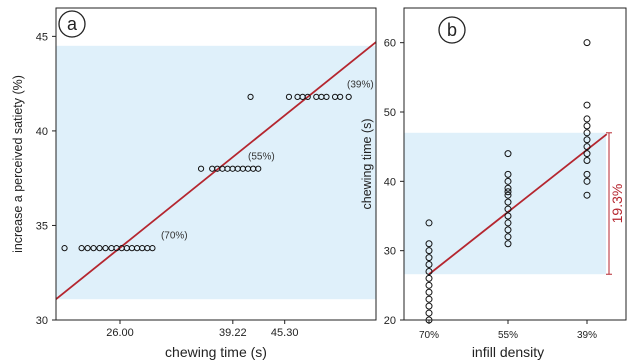  I want to click on panel-b-ytick-label: 40, so click(390, 182).